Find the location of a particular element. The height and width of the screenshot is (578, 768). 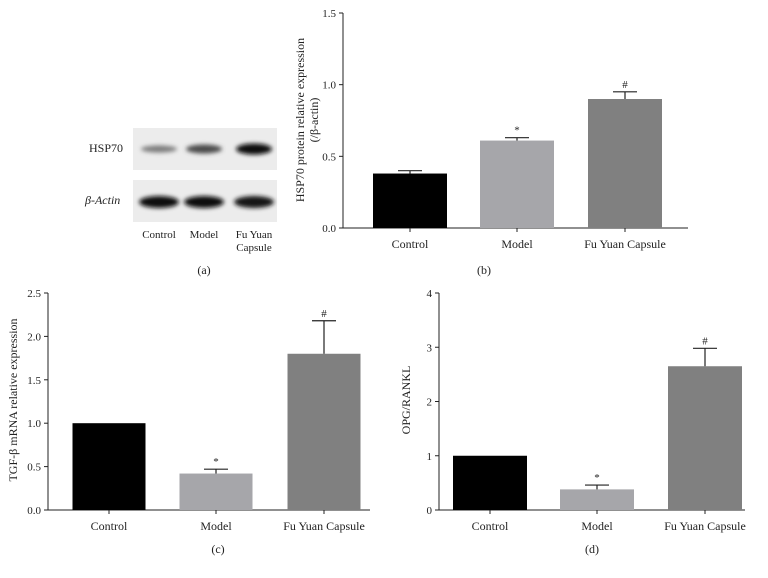

panel-label-a: (a) is located at coordinates (203, 270).